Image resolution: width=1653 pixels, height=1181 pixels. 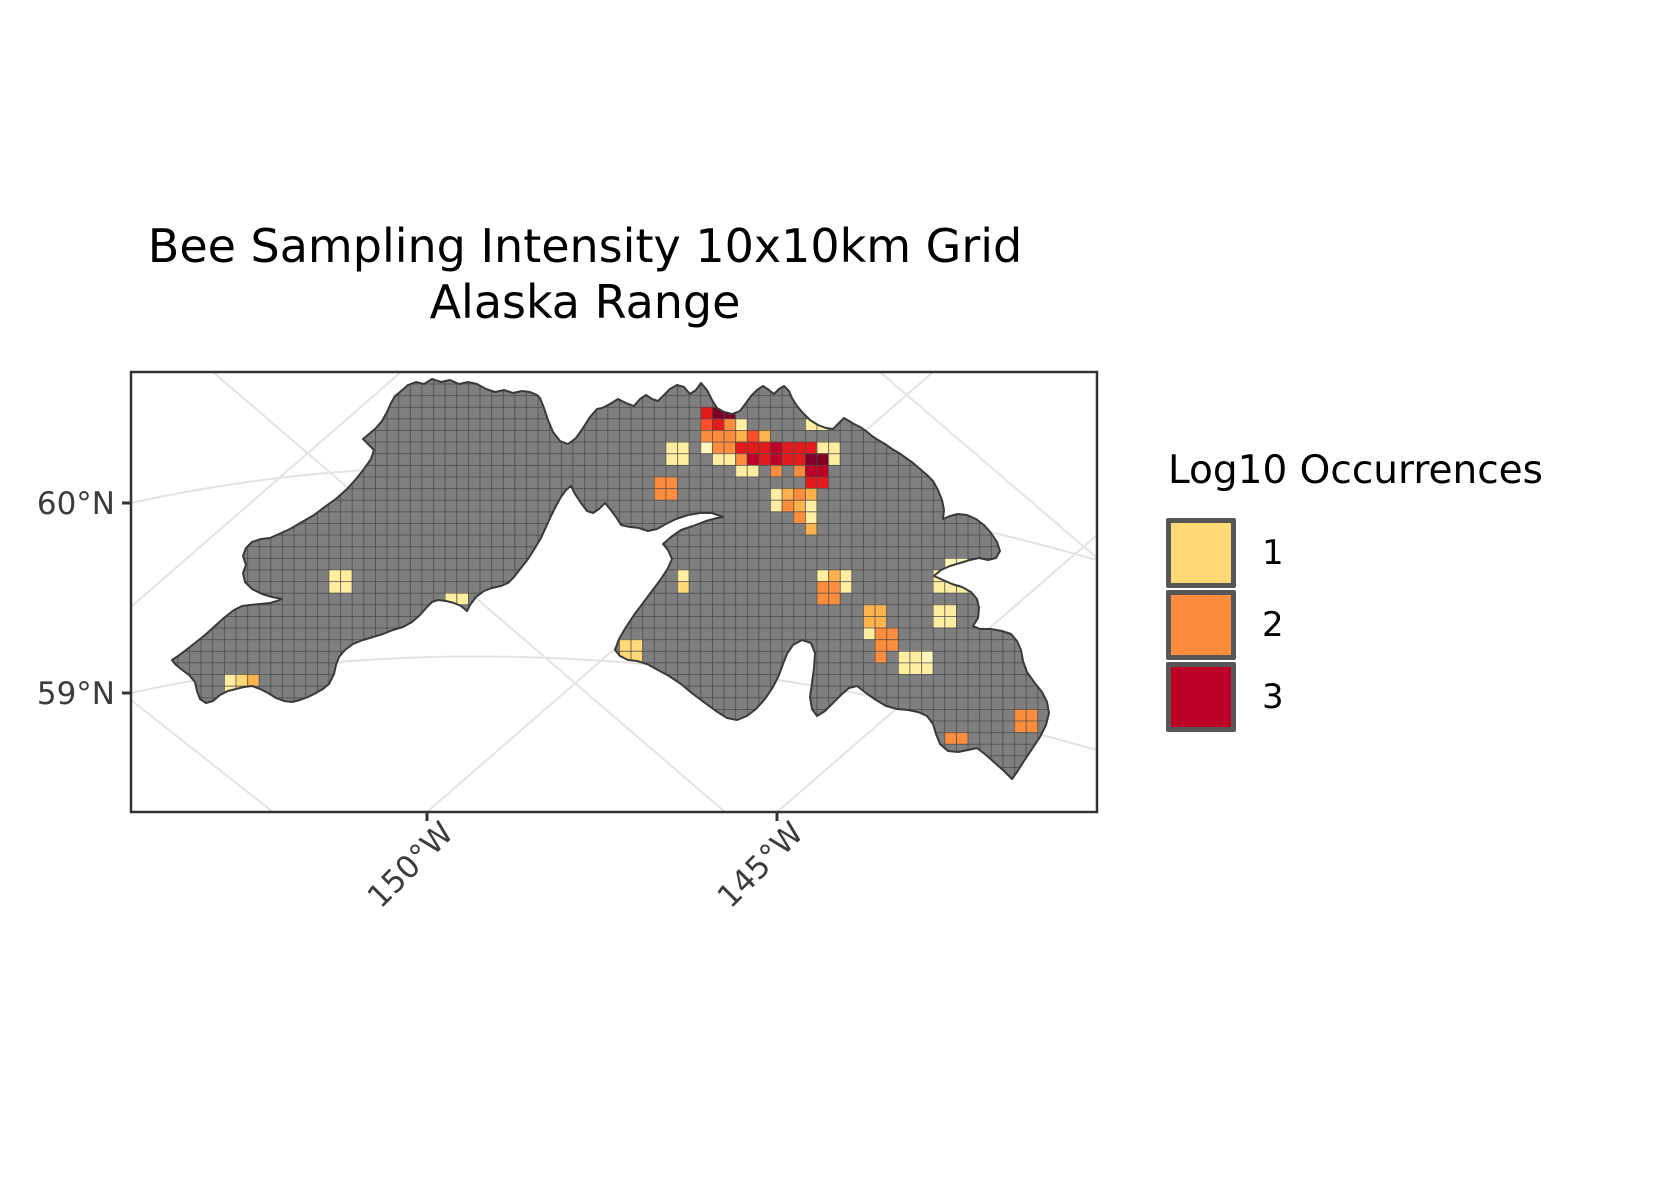 I want to click on legend-items: 1 2 3, so click(x=1354, y=625).